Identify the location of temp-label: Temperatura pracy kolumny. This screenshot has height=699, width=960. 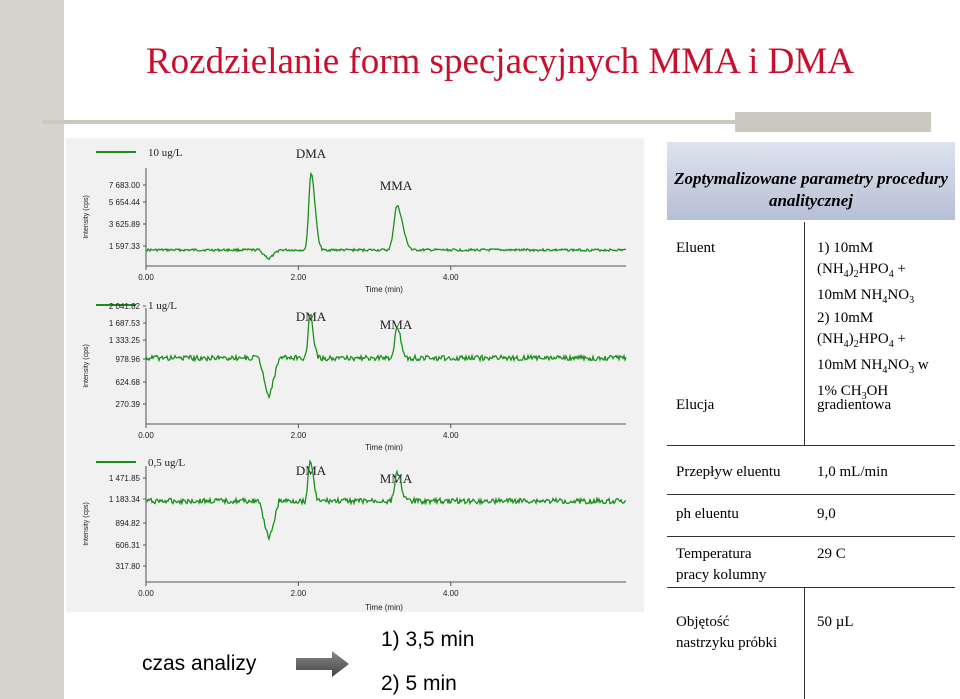
(721, 564).